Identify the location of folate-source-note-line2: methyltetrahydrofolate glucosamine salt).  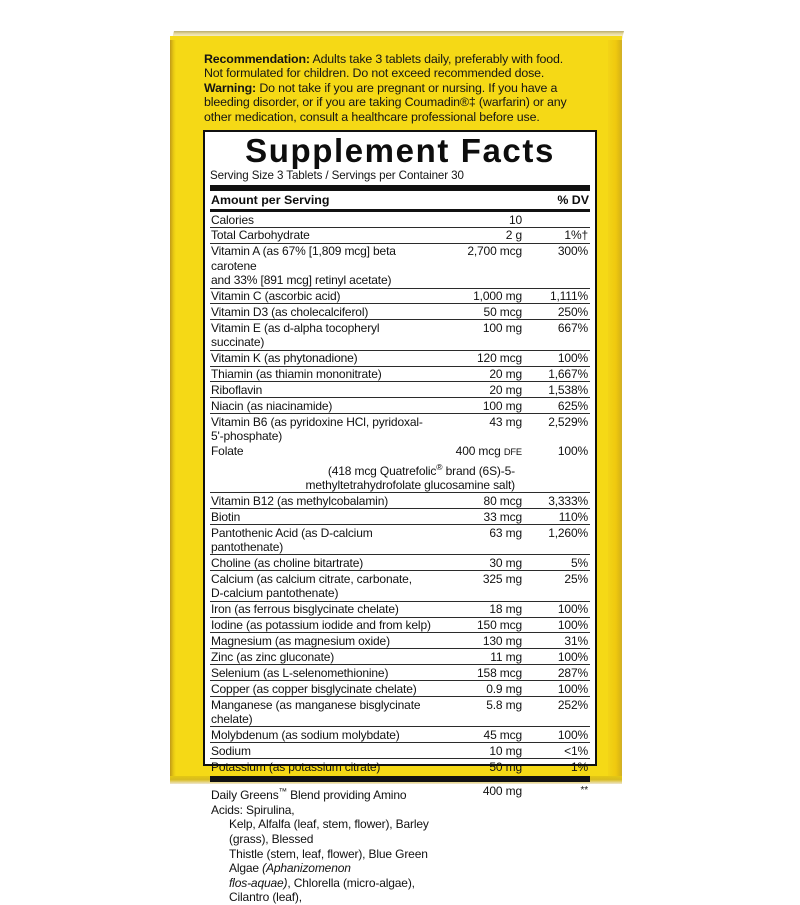
(400, 486).